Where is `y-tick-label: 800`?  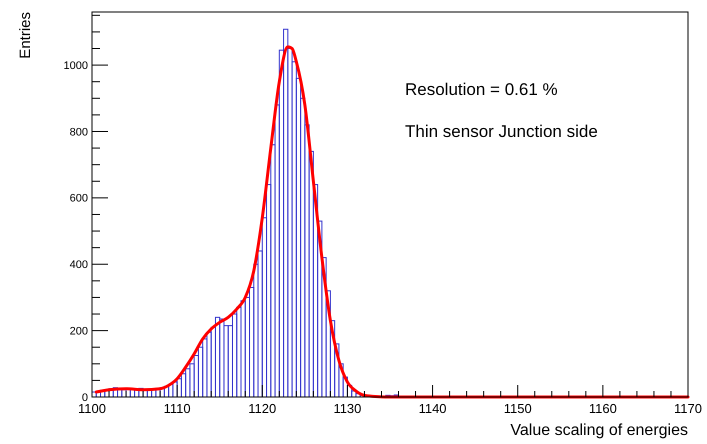
y-tick-label: 800 is located at coordinates (79, 132).